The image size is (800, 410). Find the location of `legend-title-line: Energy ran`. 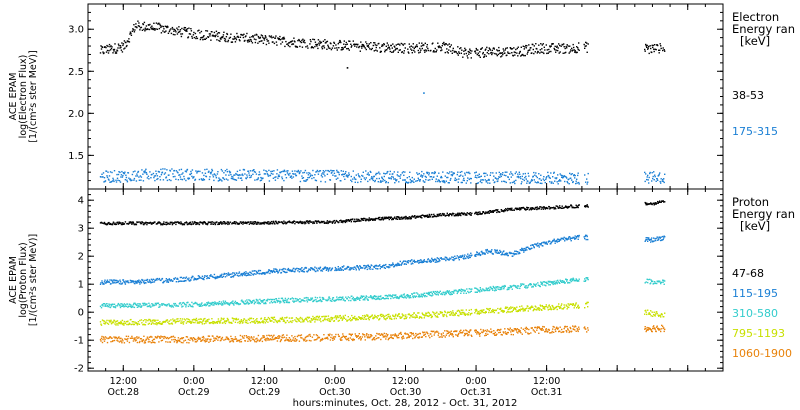

legend-title-line: Energy ran is located at coordinates (763, 29).